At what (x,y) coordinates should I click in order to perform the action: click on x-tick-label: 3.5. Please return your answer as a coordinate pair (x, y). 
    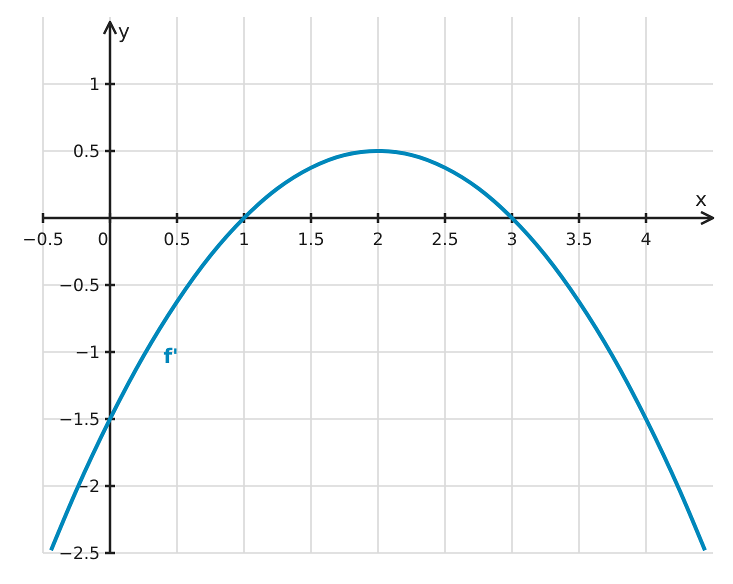
    Looking at the image, I should click on (579, 240).